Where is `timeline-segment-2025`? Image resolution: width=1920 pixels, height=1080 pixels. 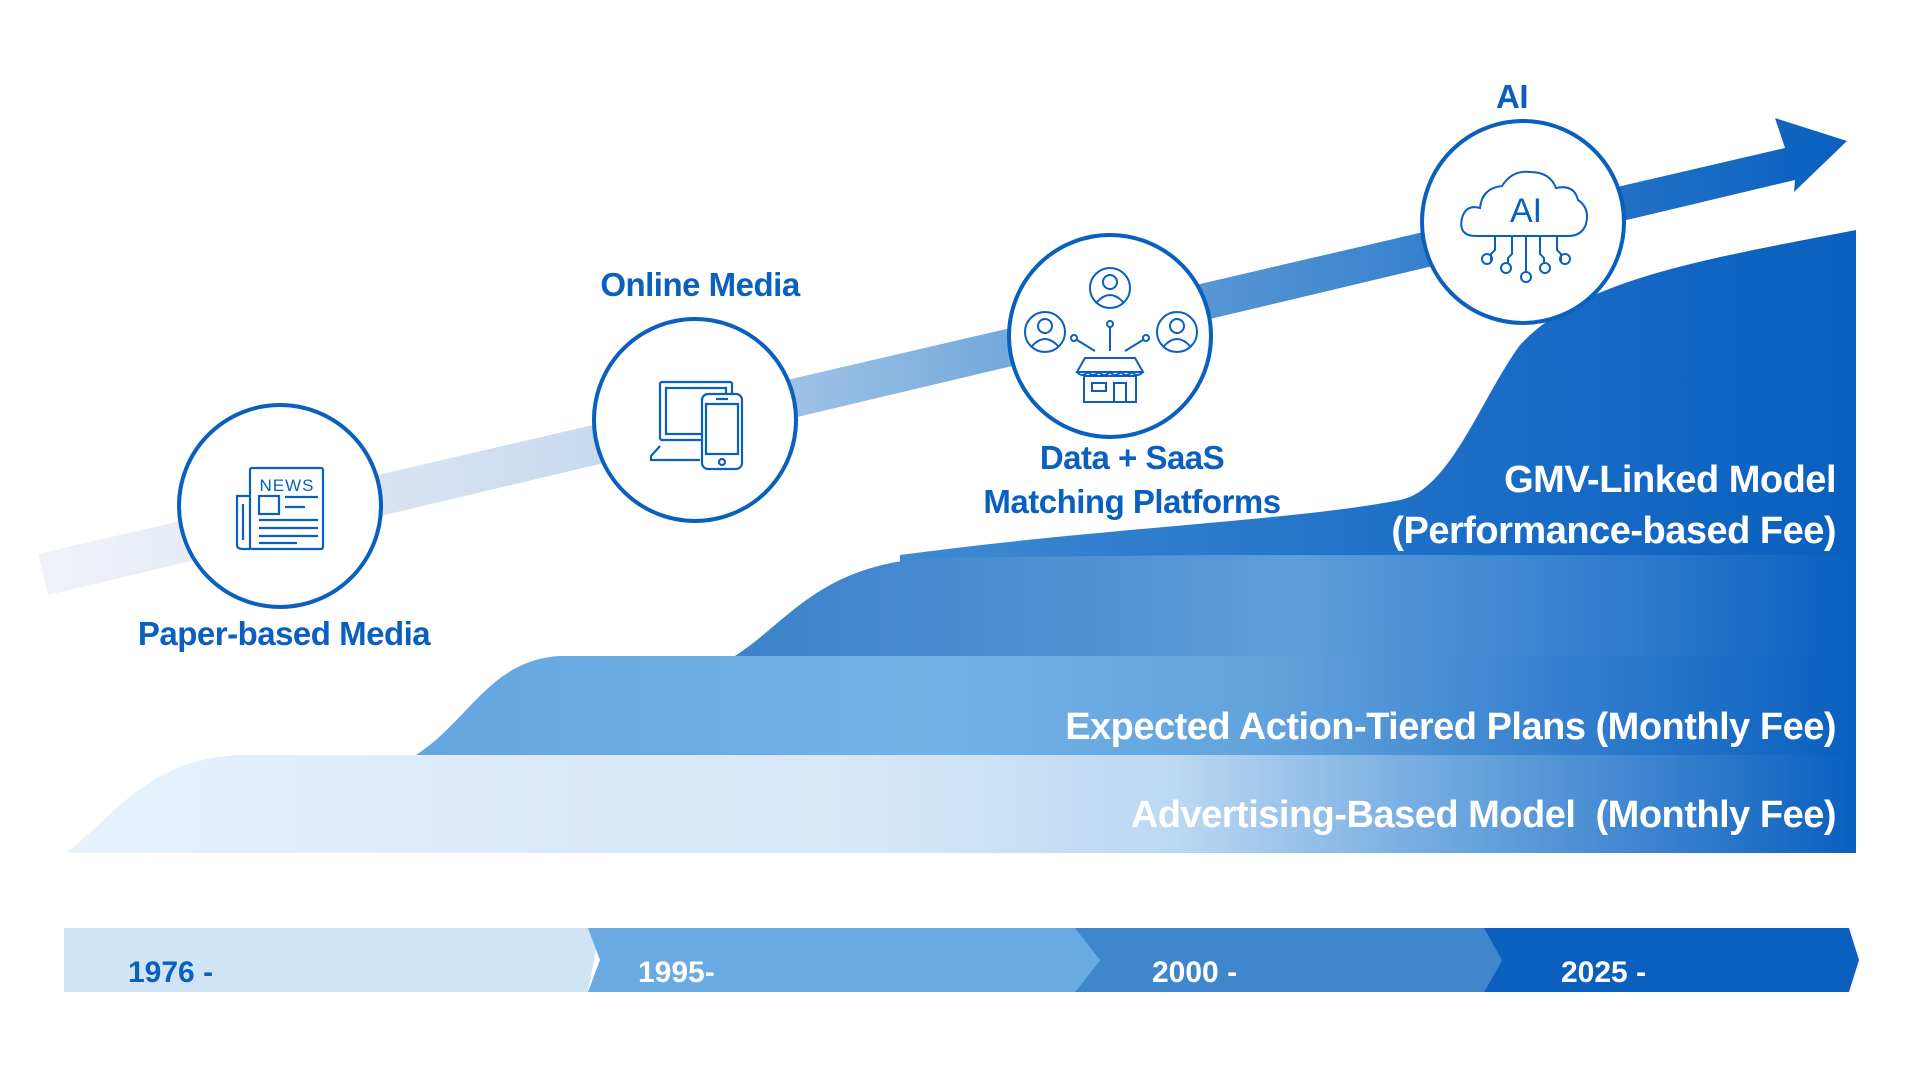 timeline-segment-2025 is located at coordinates (1671, 960).